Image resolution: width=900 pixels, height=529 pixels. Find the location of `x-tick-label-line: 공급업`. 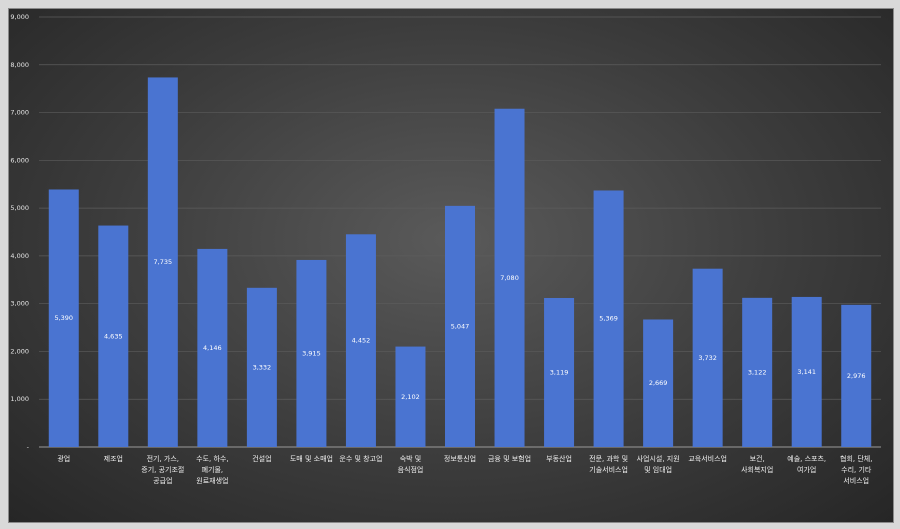

x-tick-label-line: 공급업 is located at coordinates (162, 481).